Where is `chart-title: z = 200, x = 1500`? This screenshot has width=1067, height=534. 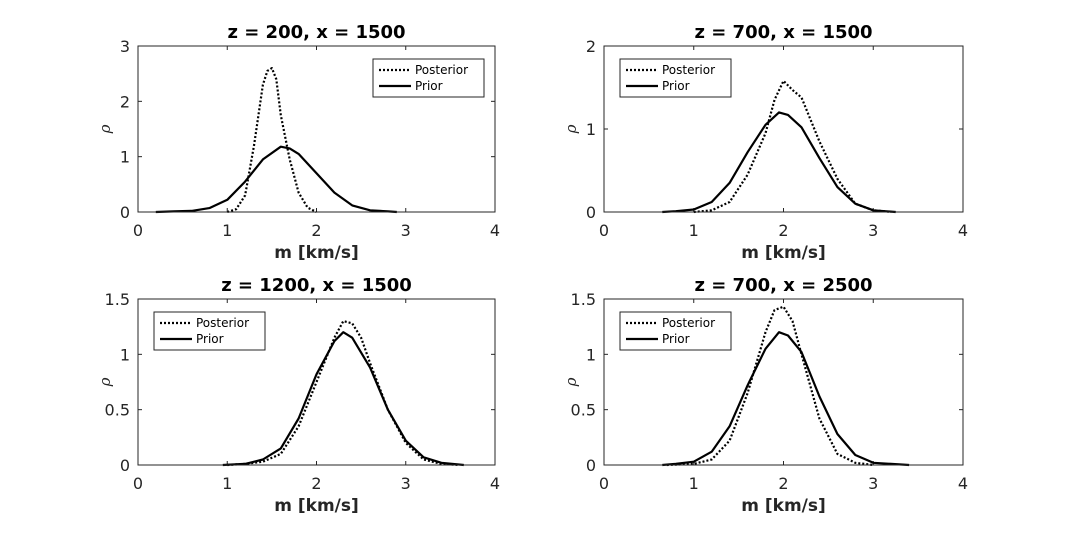 chart-title: z = 200, x = 1500 is located at coordinates (316, 32).